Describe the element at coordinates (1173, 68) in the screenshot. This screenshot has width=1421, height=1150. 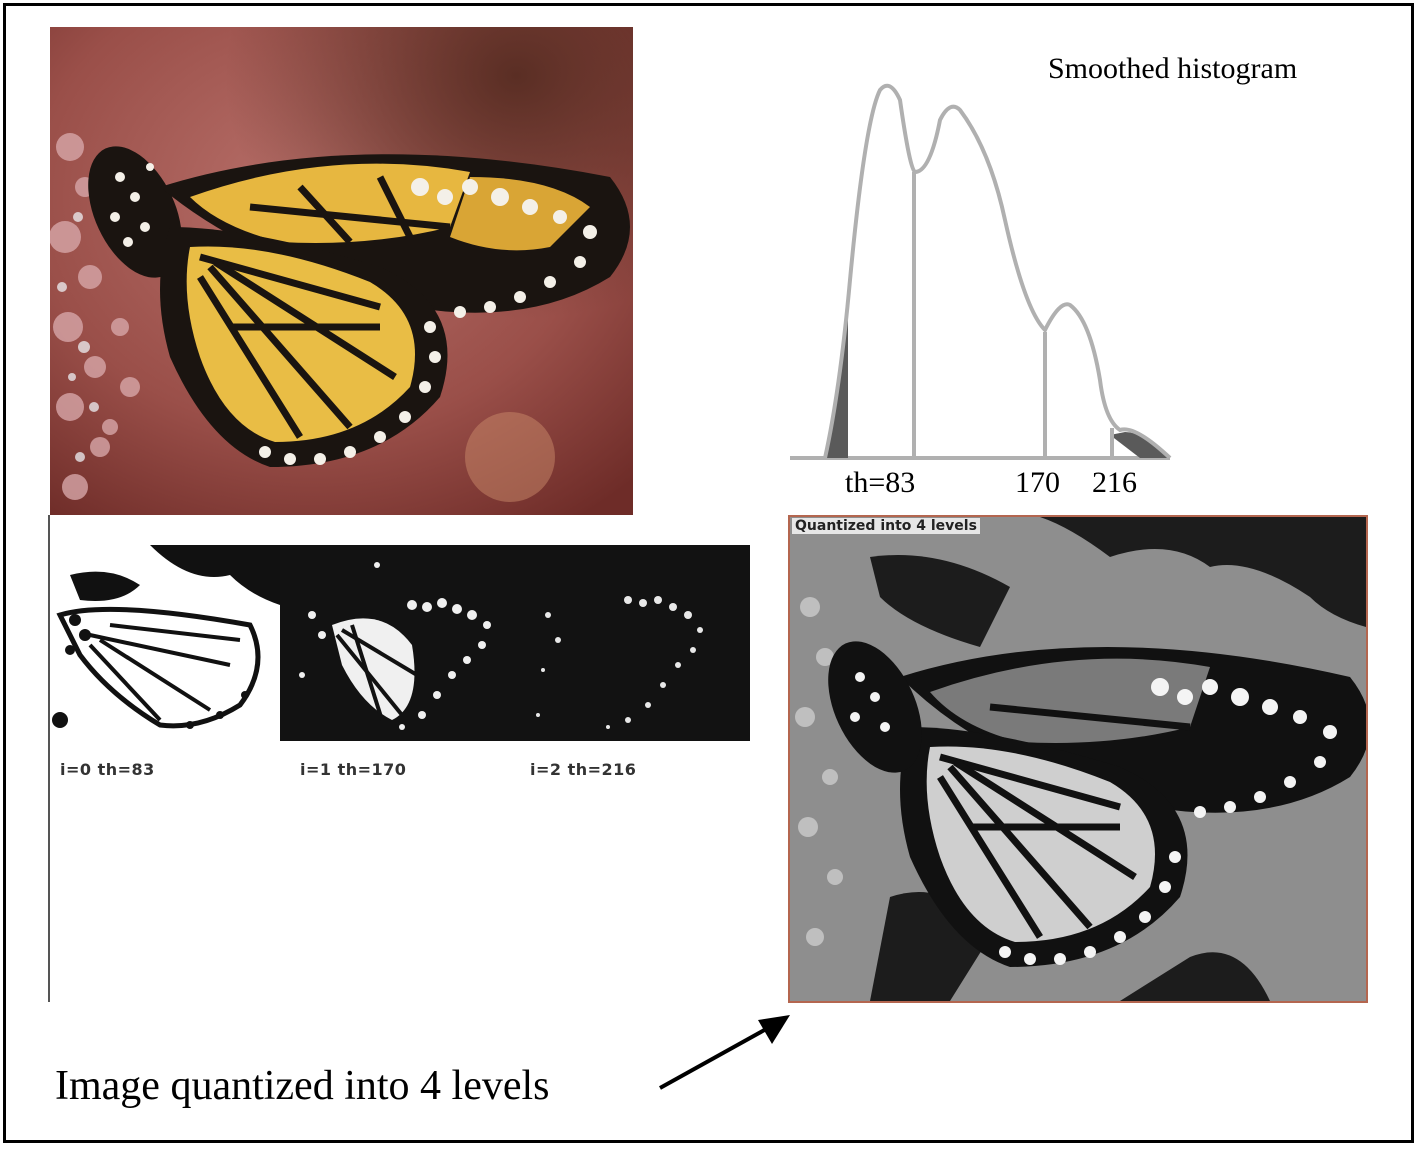
I see `histogram-title: Smoothed histogram` at that location.